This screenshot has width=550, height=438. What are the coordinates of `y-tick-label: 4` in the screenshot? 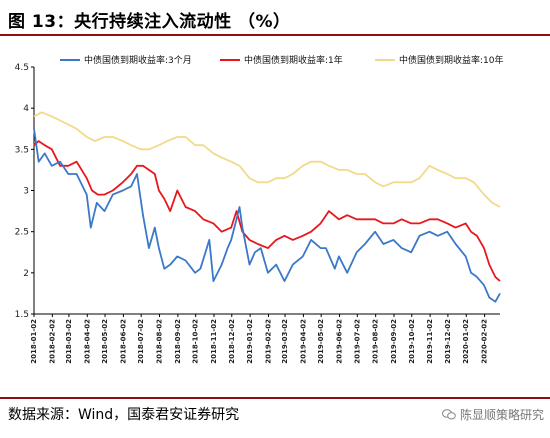 It's located at (26, 109).